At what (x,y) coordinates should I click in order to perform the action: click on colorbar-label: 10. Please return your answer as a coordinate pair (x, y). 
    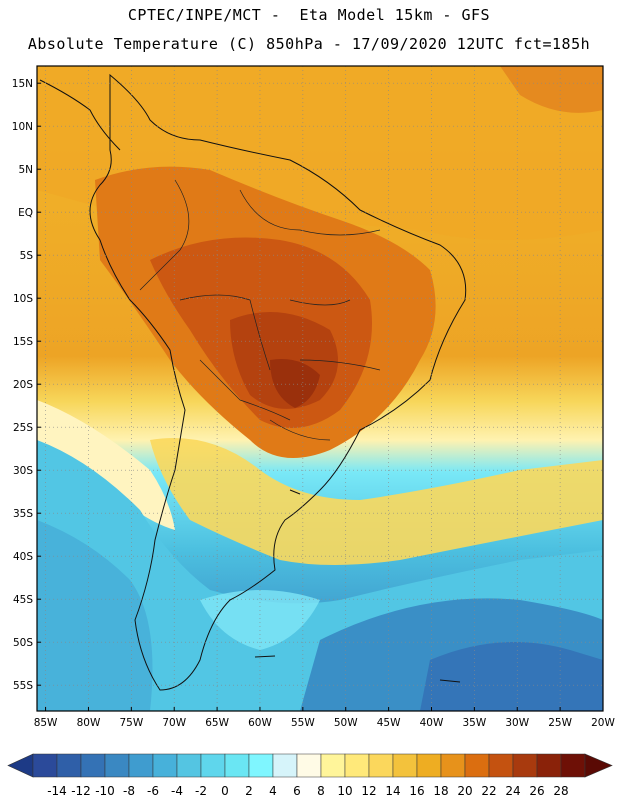
    Looking at the image, I should click on (344, 791).